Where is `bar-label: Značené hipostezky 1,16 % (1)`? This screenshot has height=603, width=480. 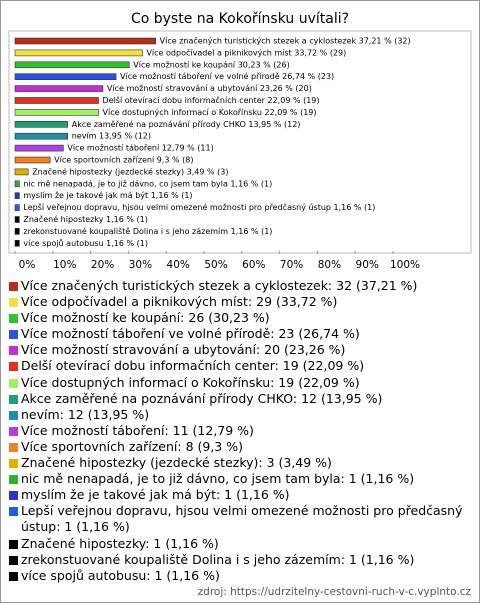 bar-label: Značené hipostezky 1,16 % (1) is located at coordinates (85, 219).